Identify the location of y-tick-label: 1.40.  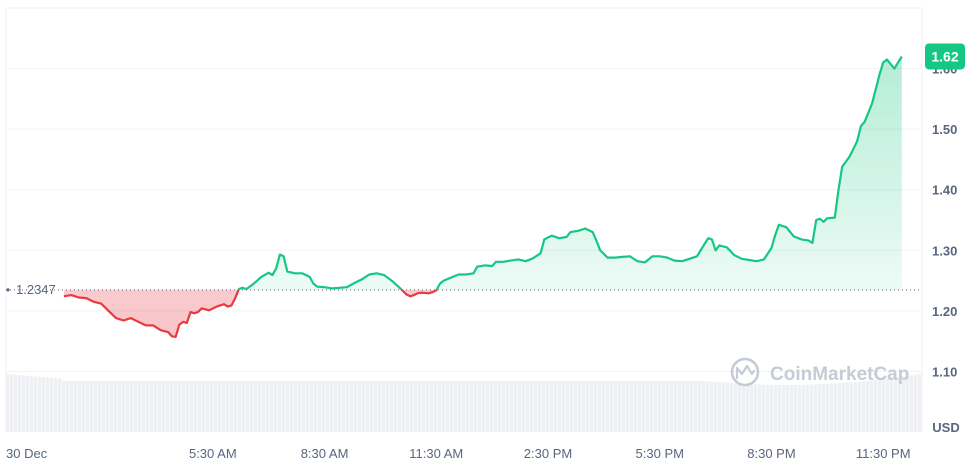
(944, 190).